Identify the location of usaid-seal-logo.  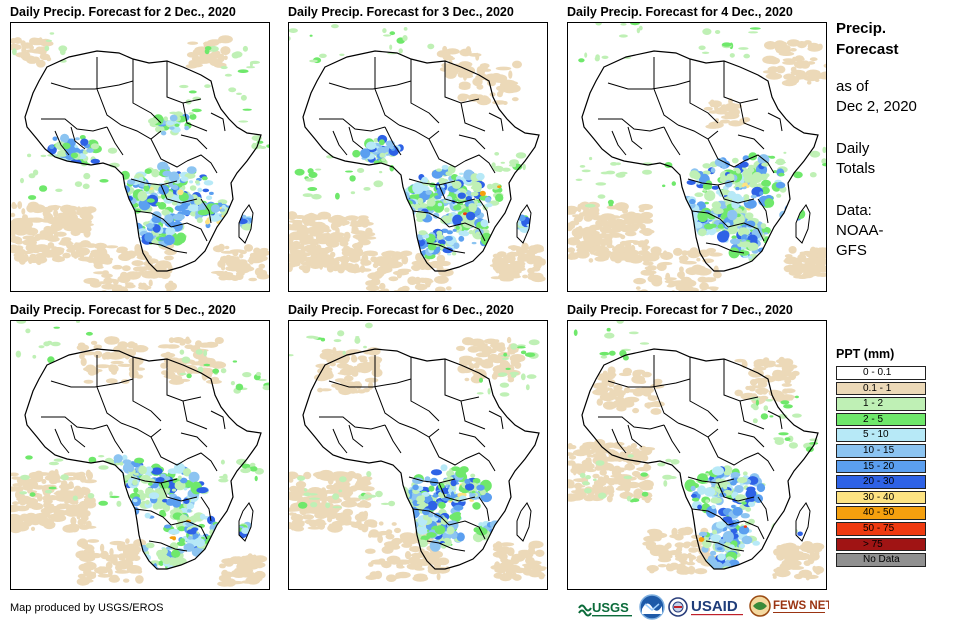
(678, 607).